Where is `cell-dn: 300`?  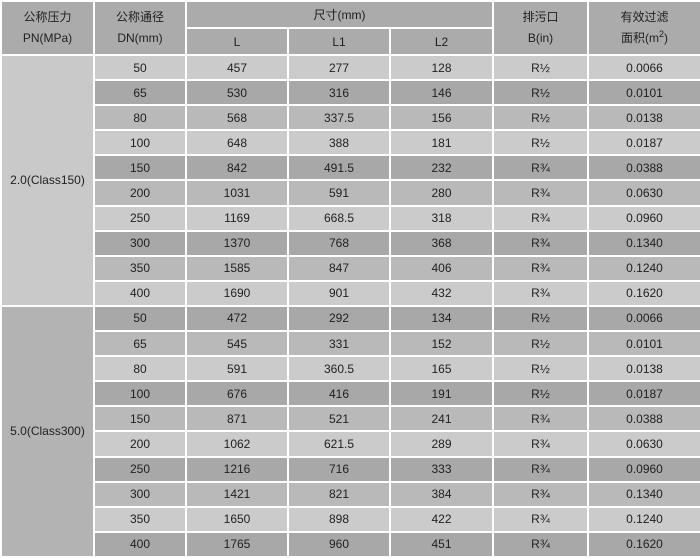
cell-dn: 300 is located at coordinates (140, 494).